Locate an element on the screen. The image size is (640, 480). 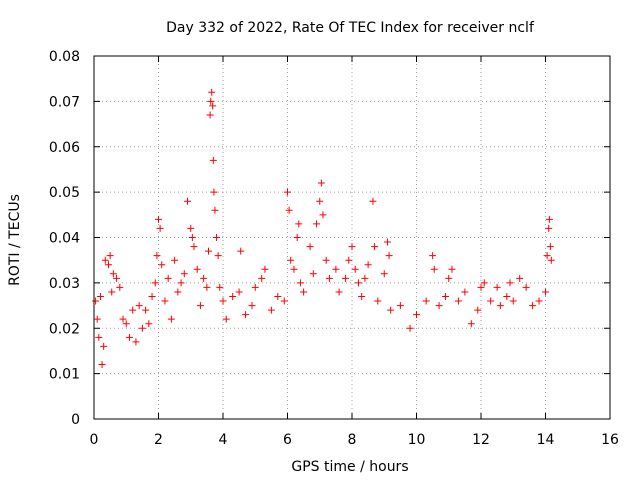
x-tick-label: 2 is located at coordinates (158, 440).